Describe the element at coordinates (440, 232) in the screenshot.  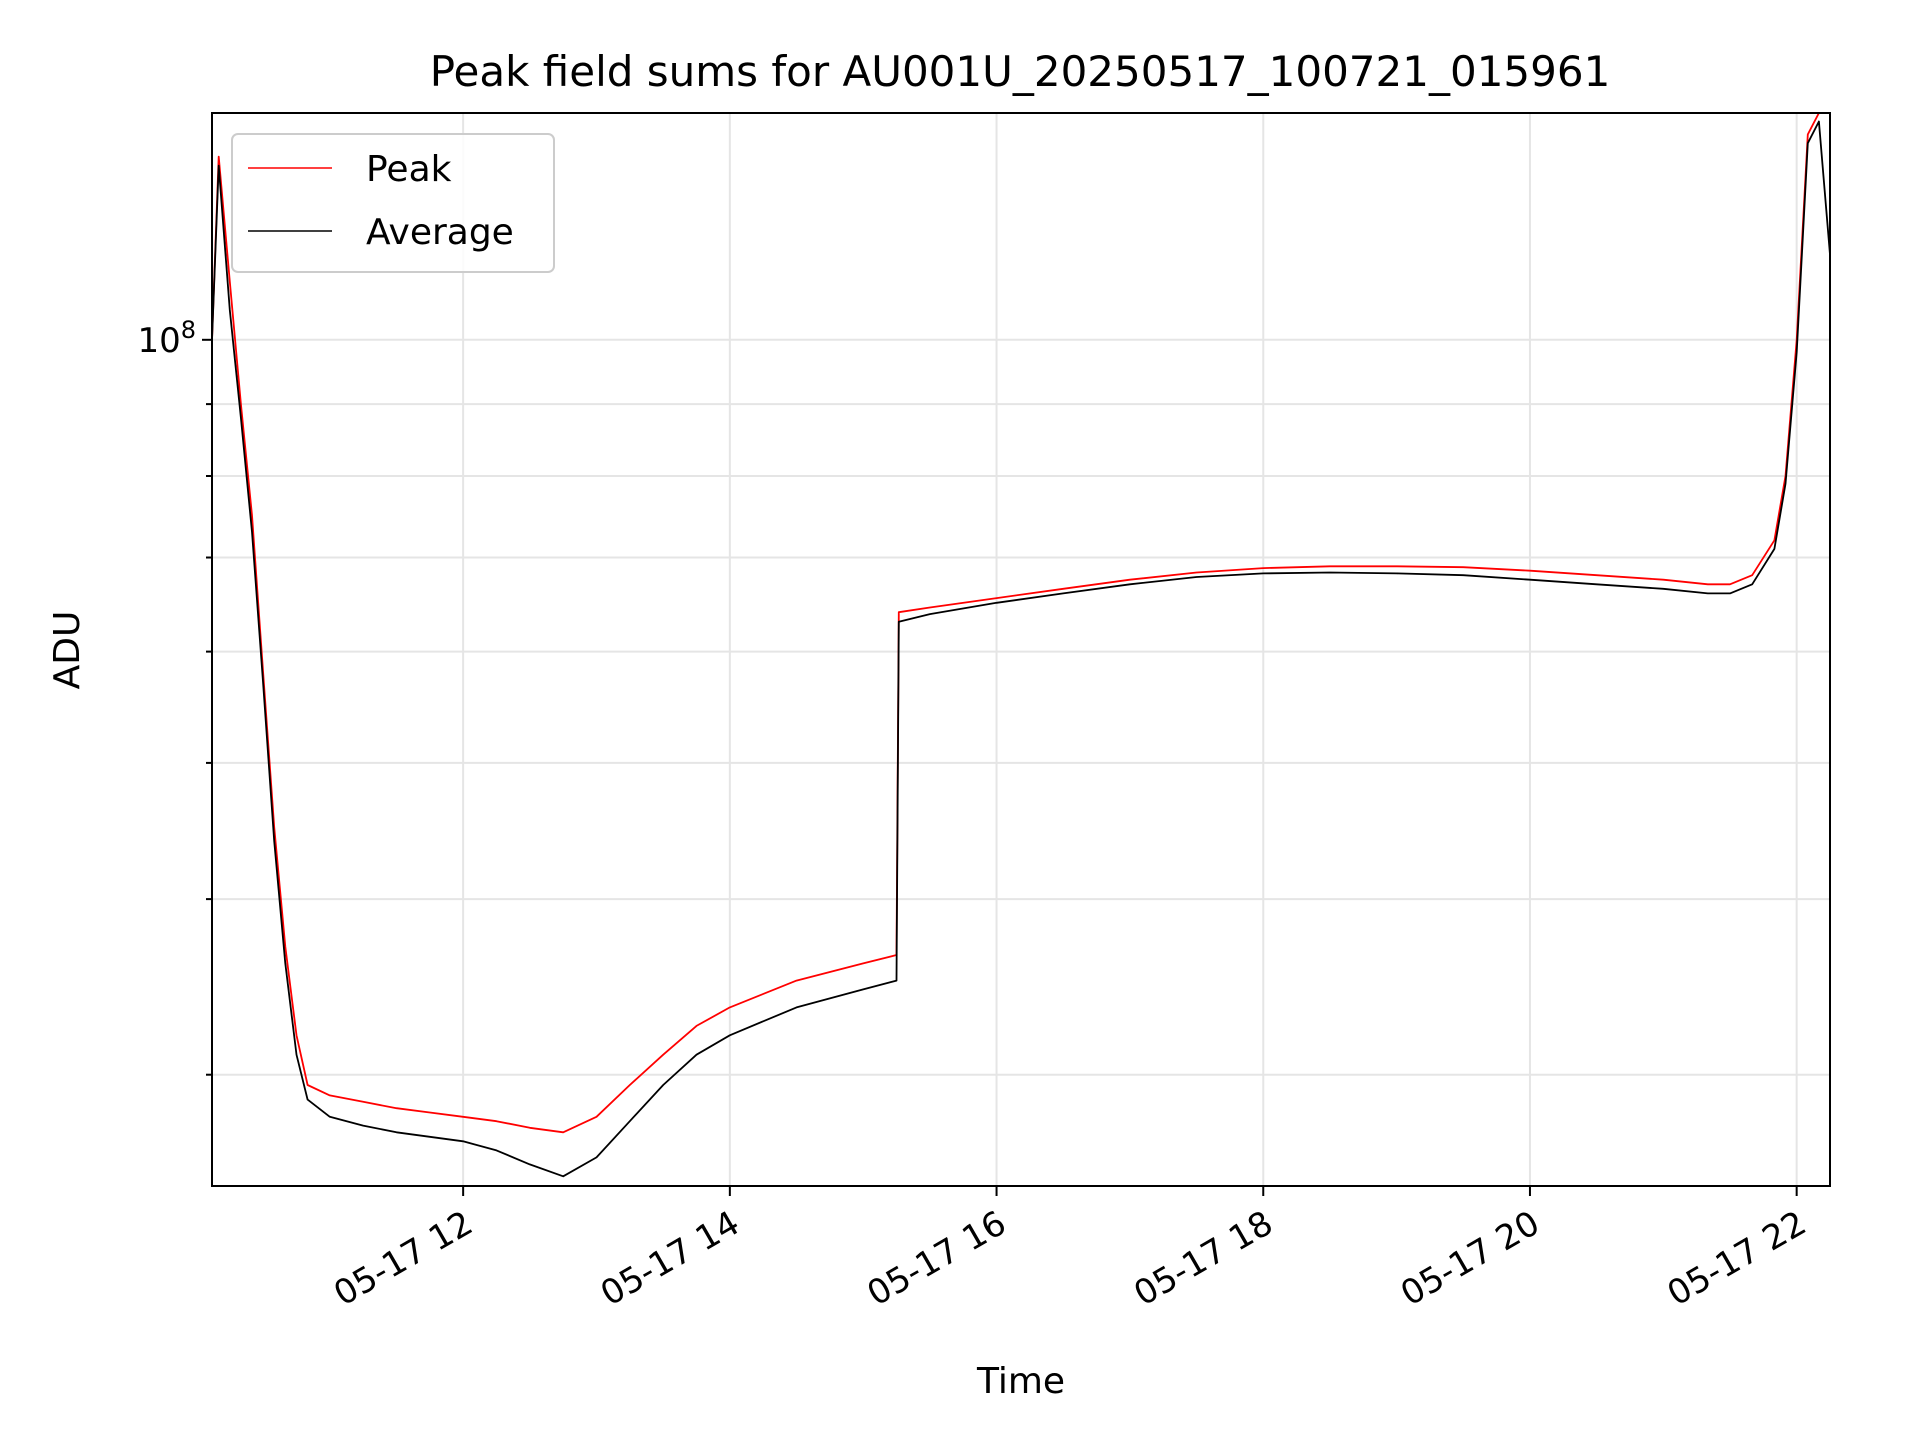
I see `legend-label-average: Average` at that location.